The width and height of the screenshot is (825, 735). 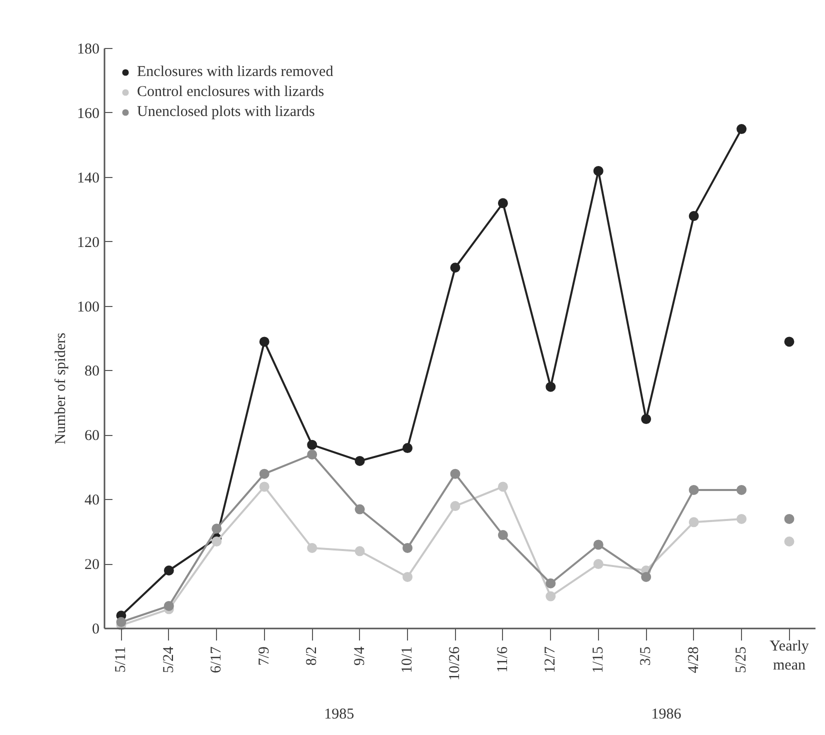 What do you see at coordinates (742, 660) in the screenshot?
I see `x-tick-label: 5/25` at bounding box center [742, 660].